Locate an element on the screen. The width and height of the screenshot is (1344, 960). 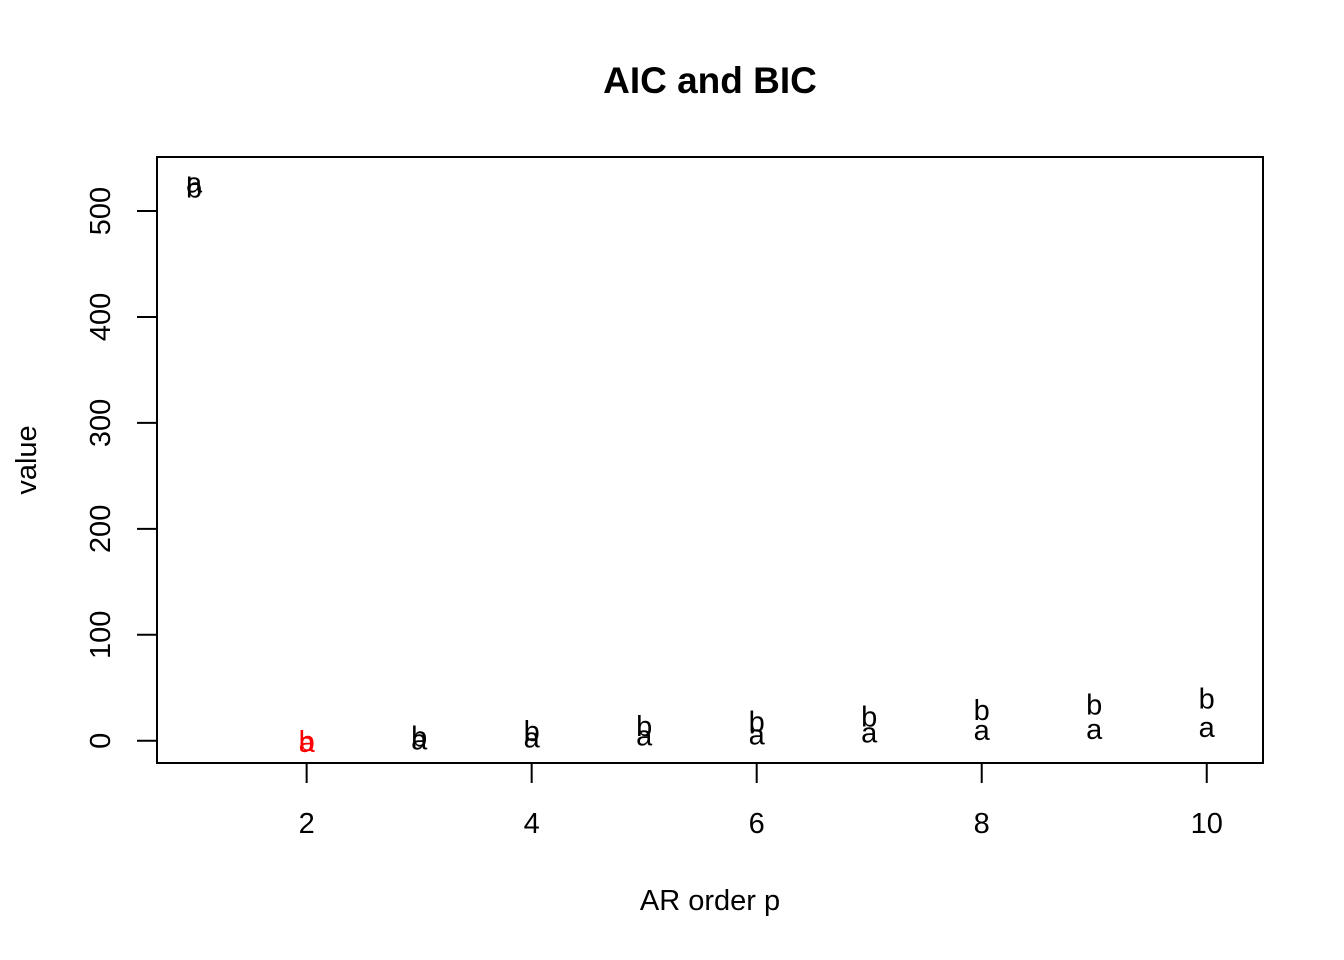
point-b-7: b is located at coordinates (869, 717).